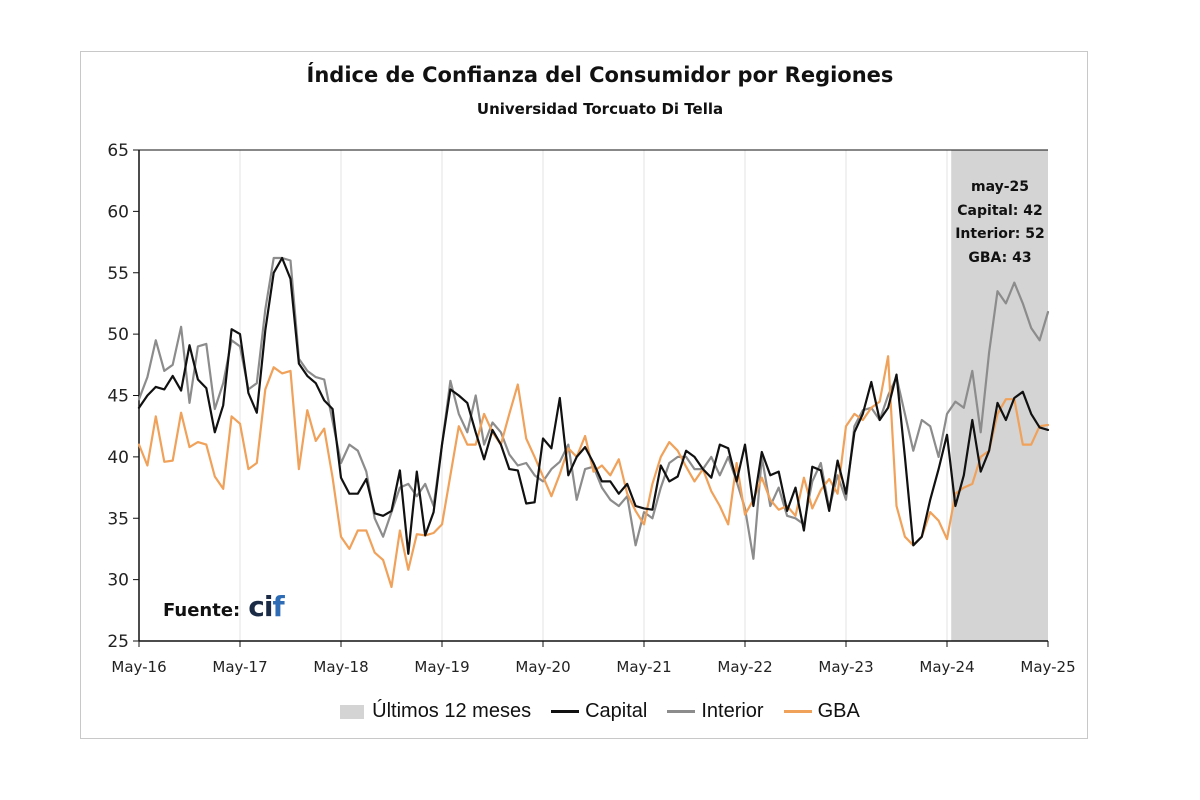  What do you see at coordinates (732, 711) in the screenshot?
I see `legend-label: Interior` at bounding box center [732, 711].